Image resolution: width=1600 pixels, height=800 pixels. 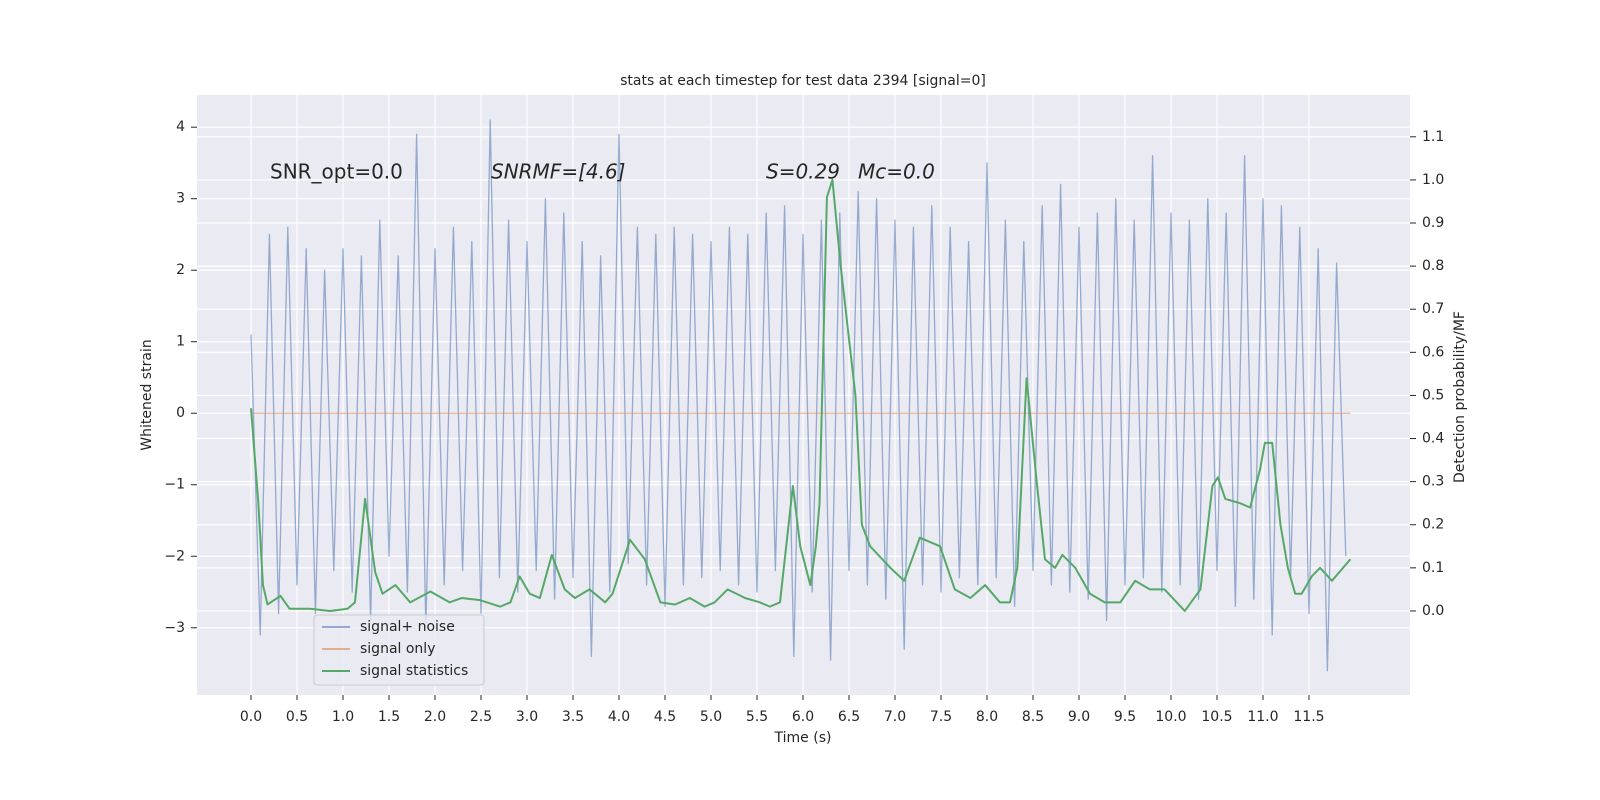 I want to click on annotation: S=0.29, so click(x=803, y=172).